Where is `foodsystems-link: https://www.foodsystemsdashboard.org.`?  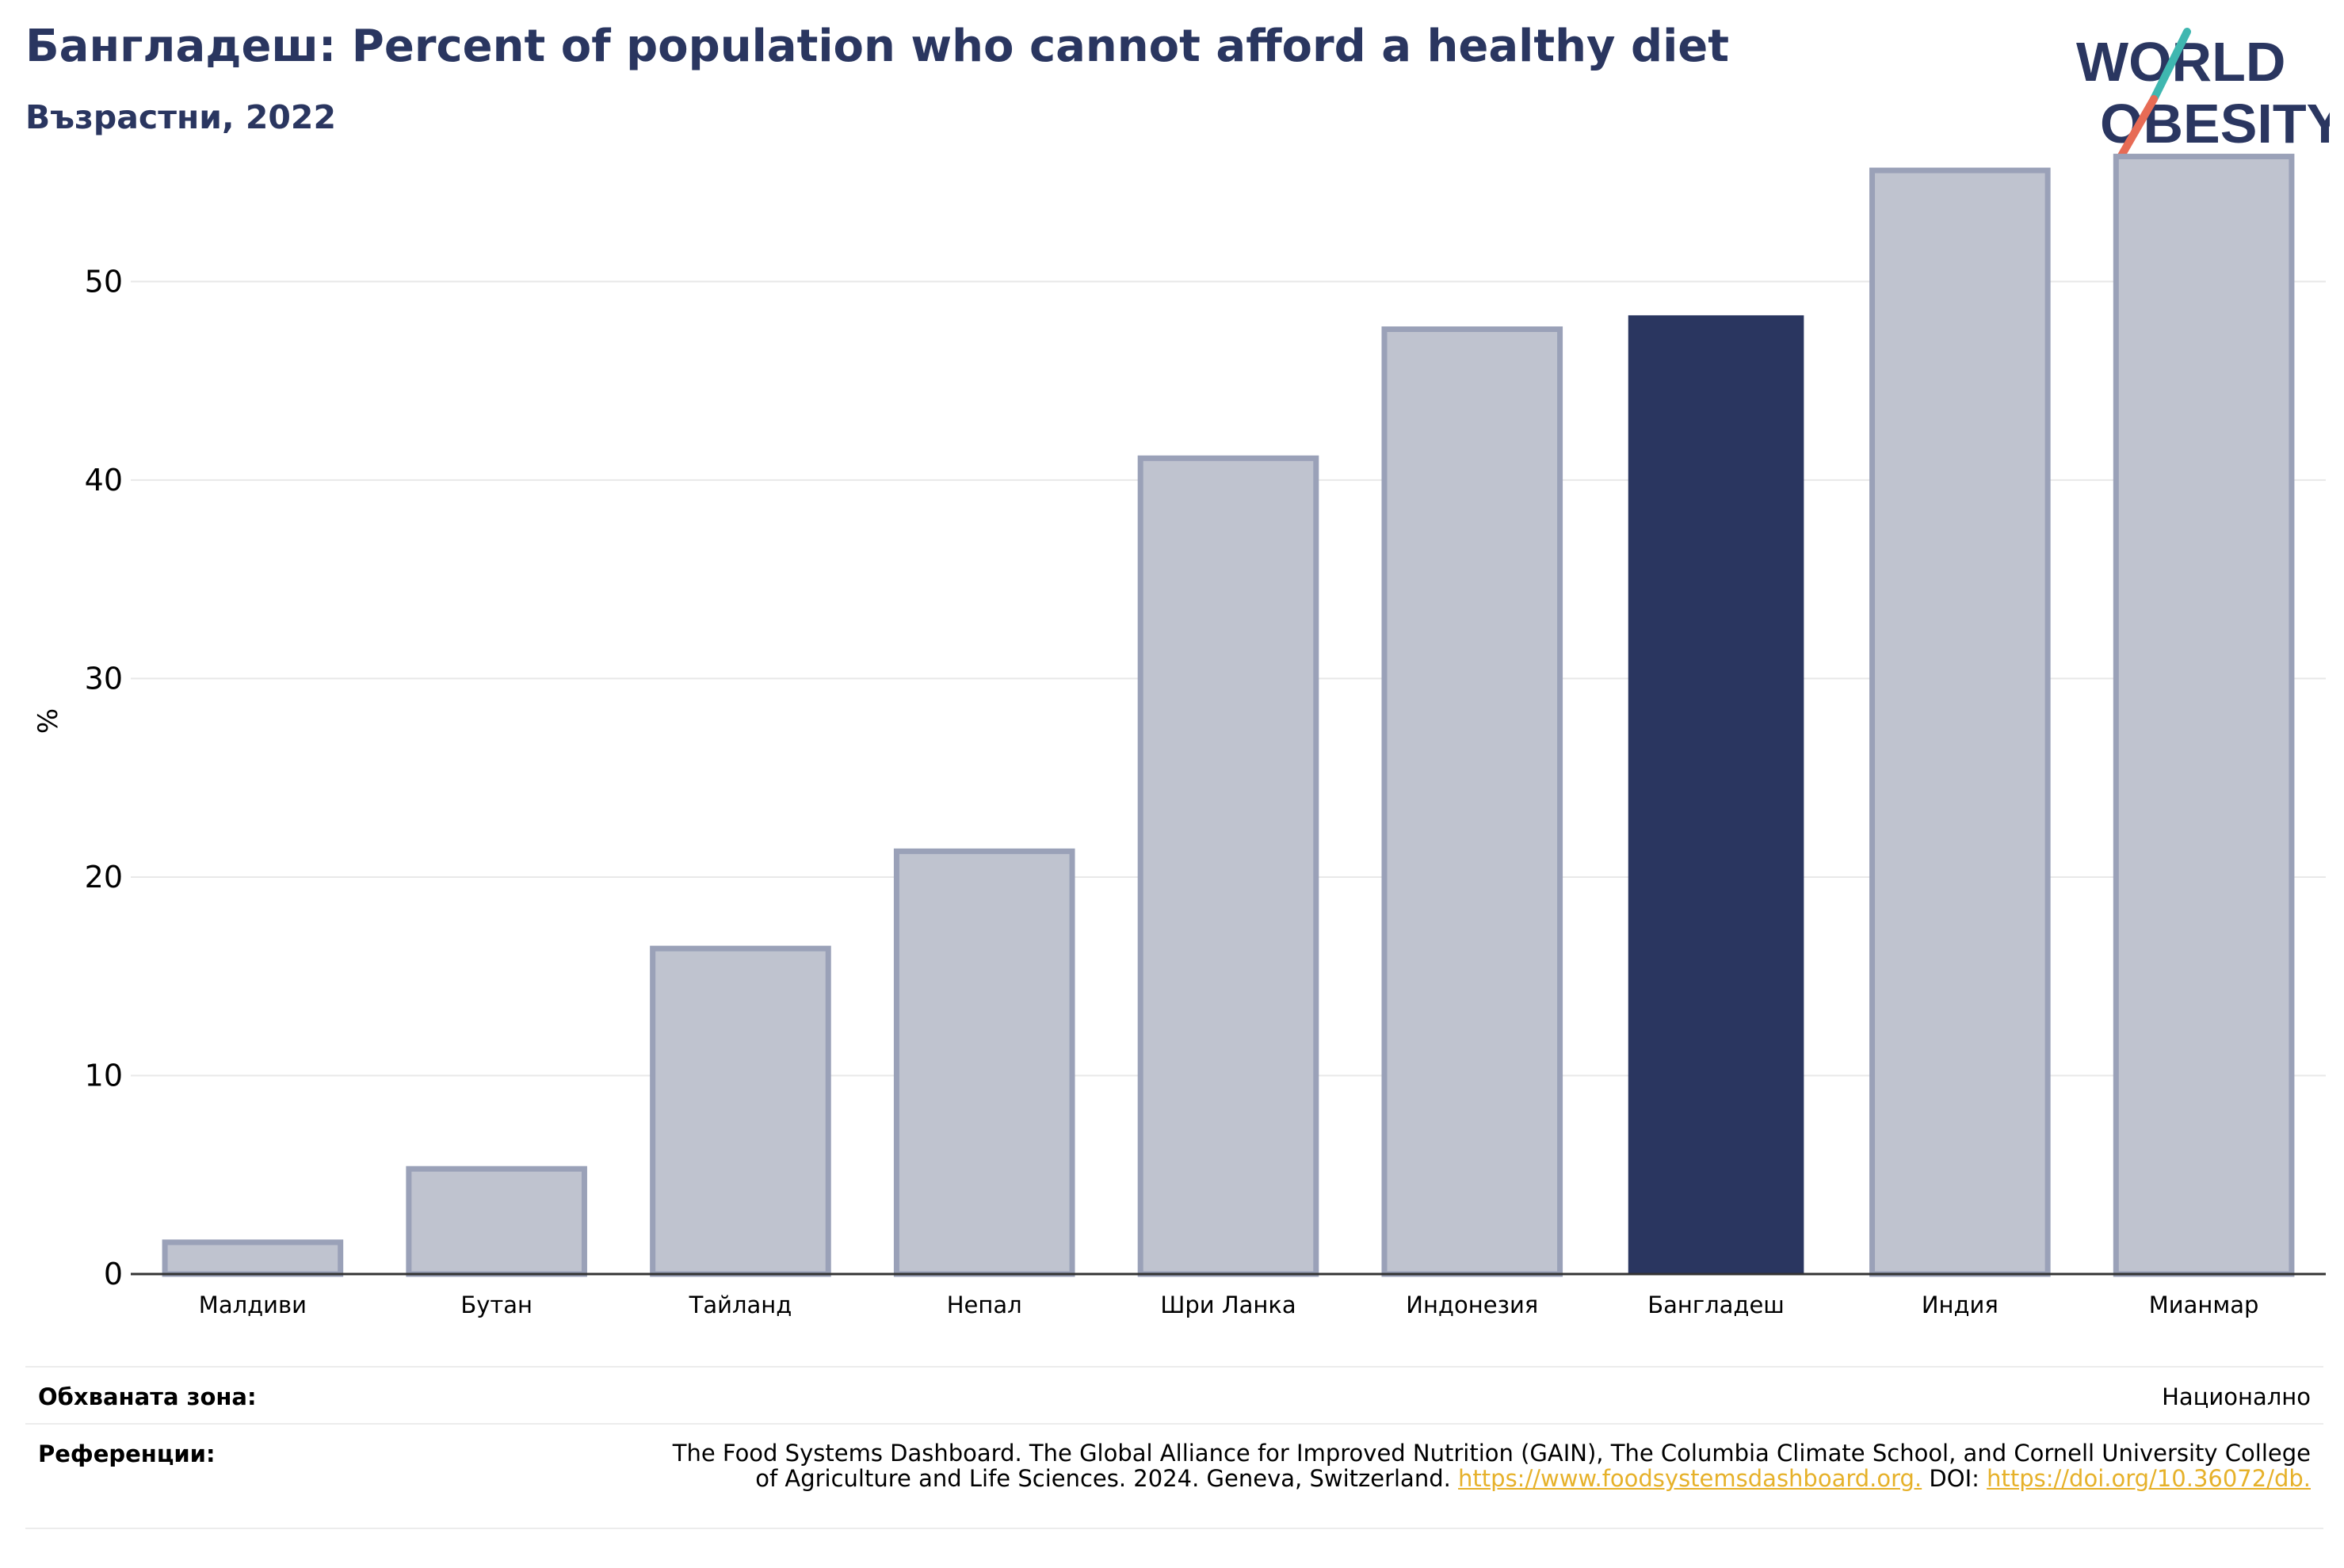
foodsystems-link: https://www.foodsystemsdashboard.org. is located at coordinates (1690, 1478).